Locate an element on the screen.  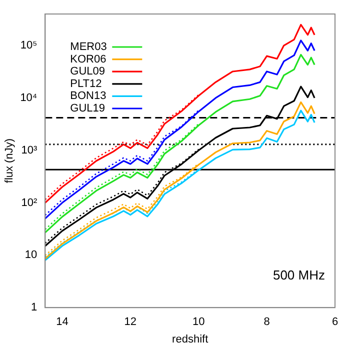
y-tick-label: 1 is located at coordinates (34, 308).